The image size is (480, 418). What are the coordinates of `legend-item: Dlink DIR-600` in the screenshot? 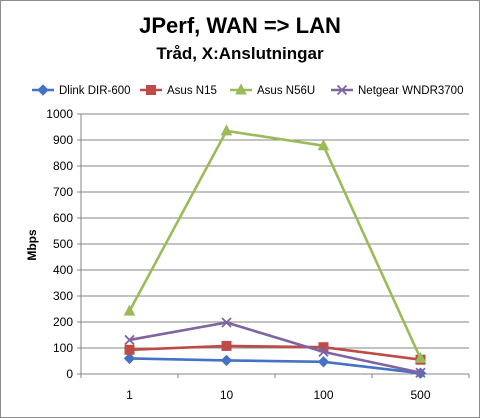 It's located at (81, 90).